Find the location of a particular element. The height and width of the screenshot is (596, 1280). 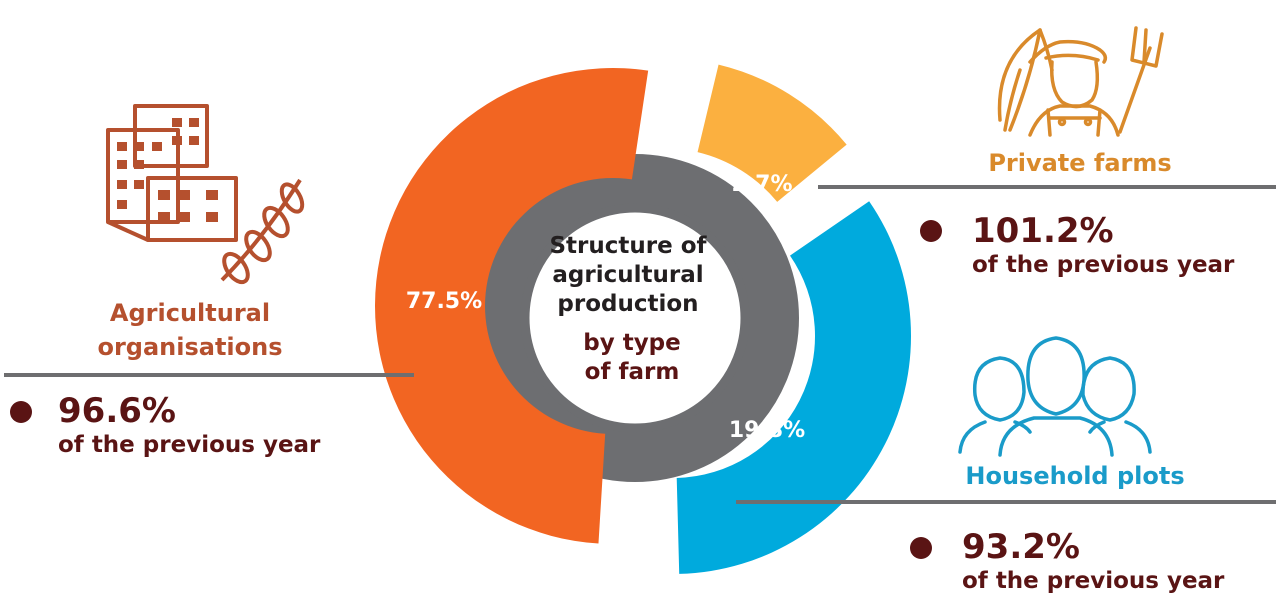

buildings-wheat-icon is located at coordinates (205, 194).